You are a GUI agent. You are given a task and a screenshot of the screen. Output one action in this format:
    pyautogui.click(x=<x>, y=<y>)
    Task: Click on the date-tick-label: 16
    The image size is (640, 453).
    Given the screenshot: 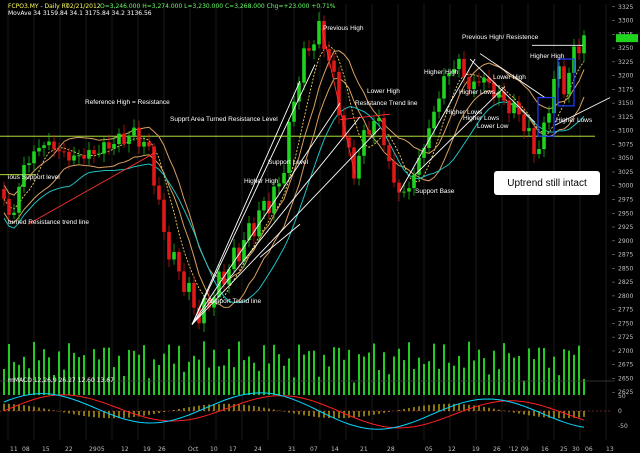 What is the action you would take?
    pyautogui.click(x=545, y=449)
    